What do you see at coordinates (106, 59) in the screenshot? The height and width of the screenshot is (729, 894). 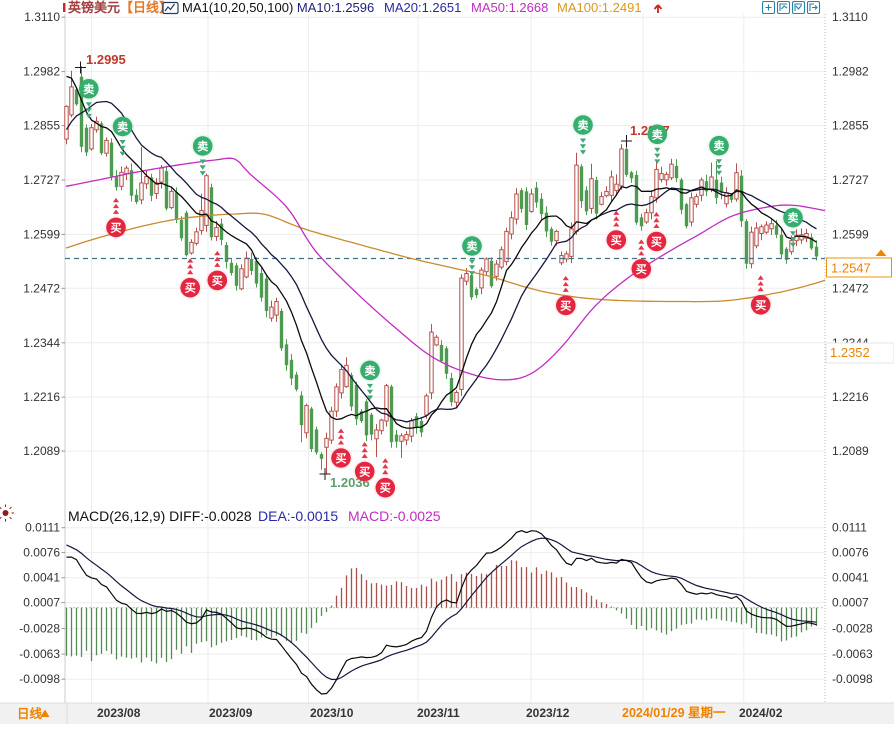 I see `svg-text: 1.2995` at bounding box center [106, 59].